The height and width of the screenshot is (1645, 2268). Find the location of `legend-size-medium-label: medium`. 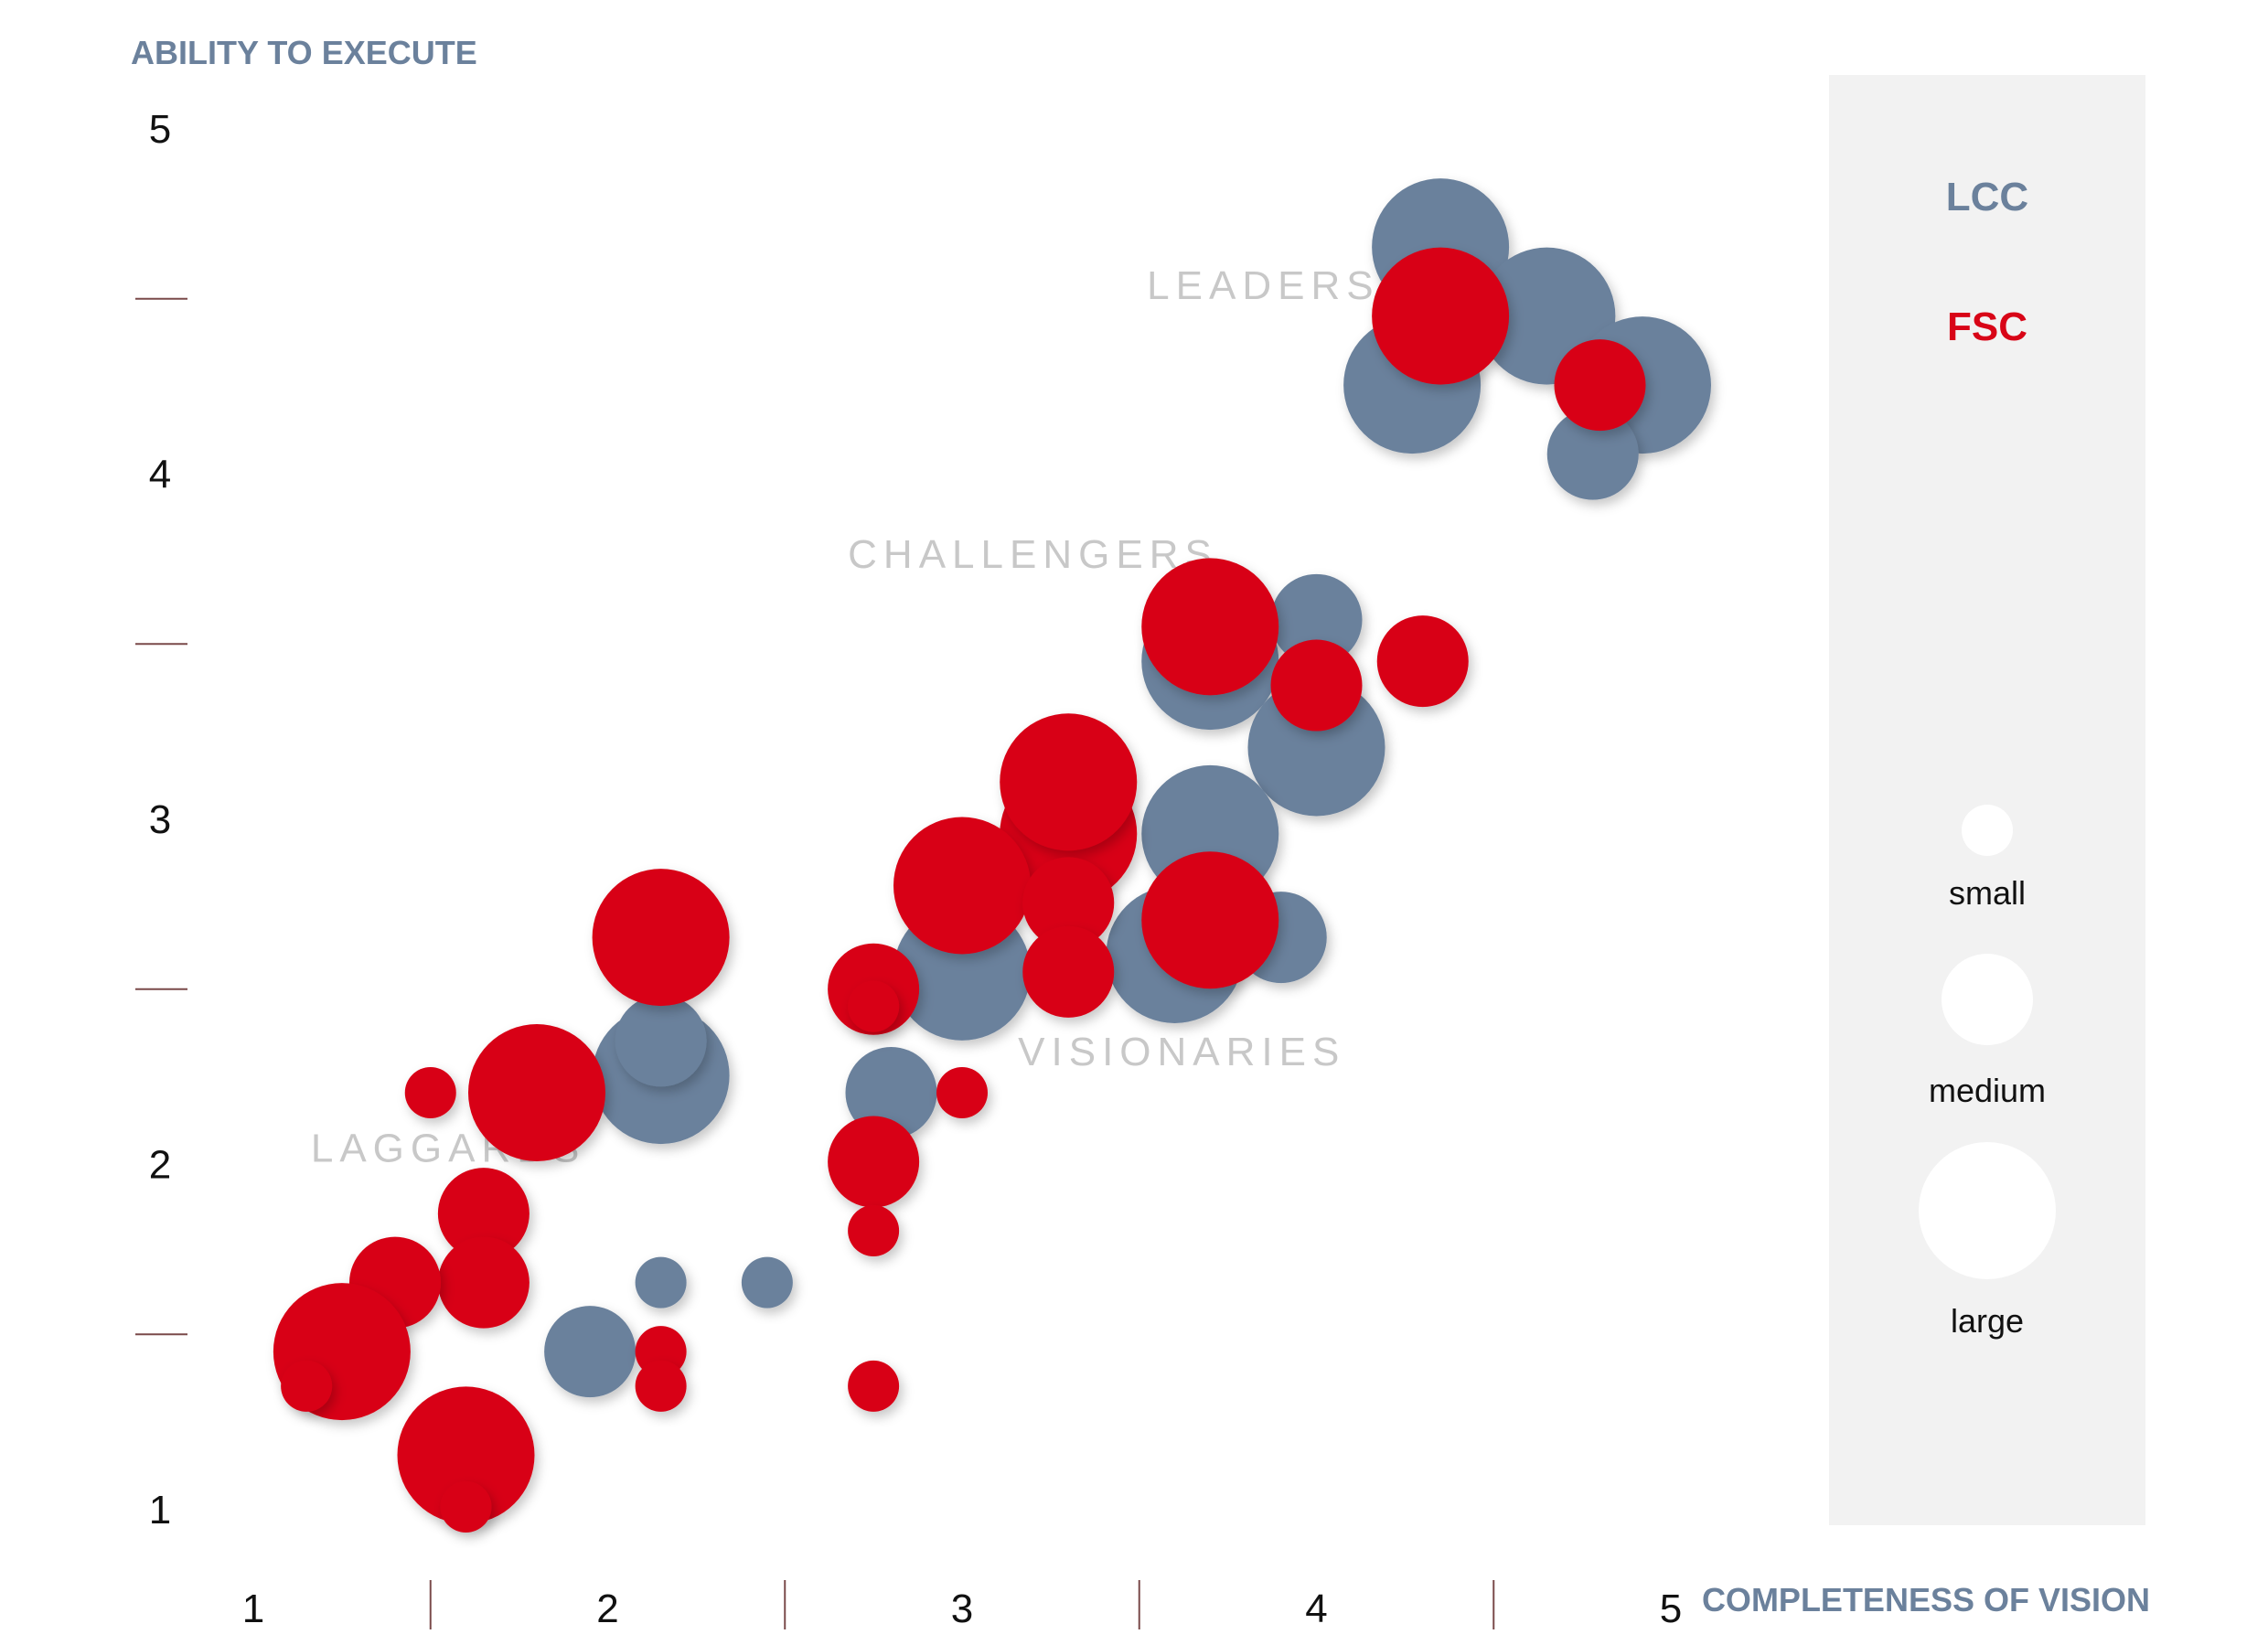

legend-size-medium-label: medium is located at coordinates (1987, 1090).